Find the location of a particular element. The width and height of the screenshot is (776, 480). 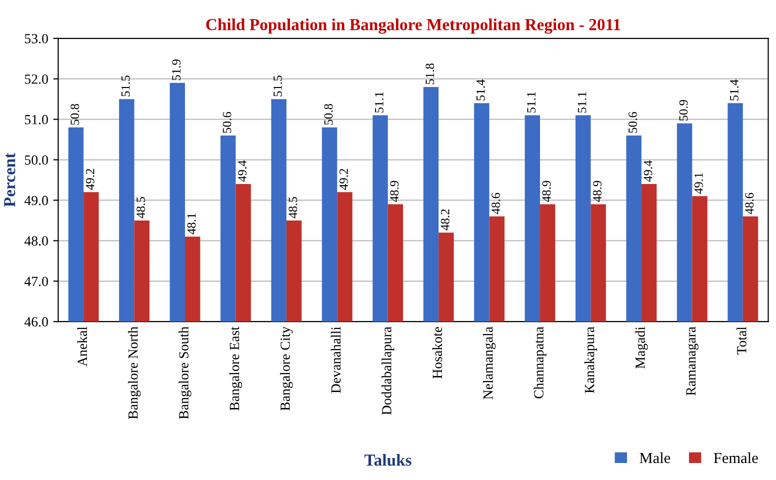

x-tick-label: Hosakote is located at coordinates (437, 352).